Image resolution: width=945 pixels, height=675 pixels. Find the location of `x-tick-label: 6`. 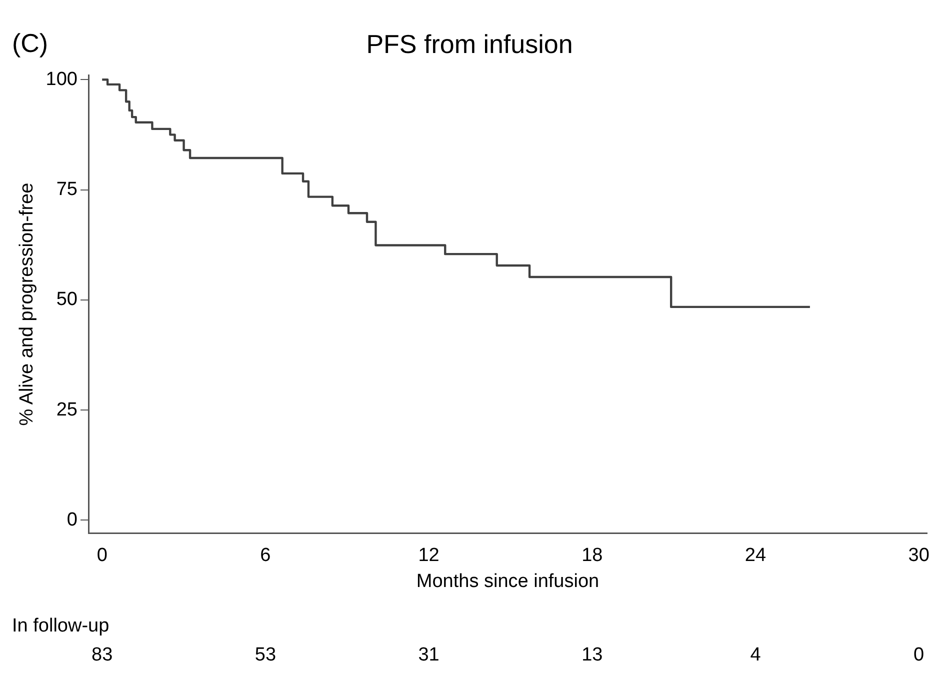

x-tick-label: 6 is located at coordinates (265, 555).